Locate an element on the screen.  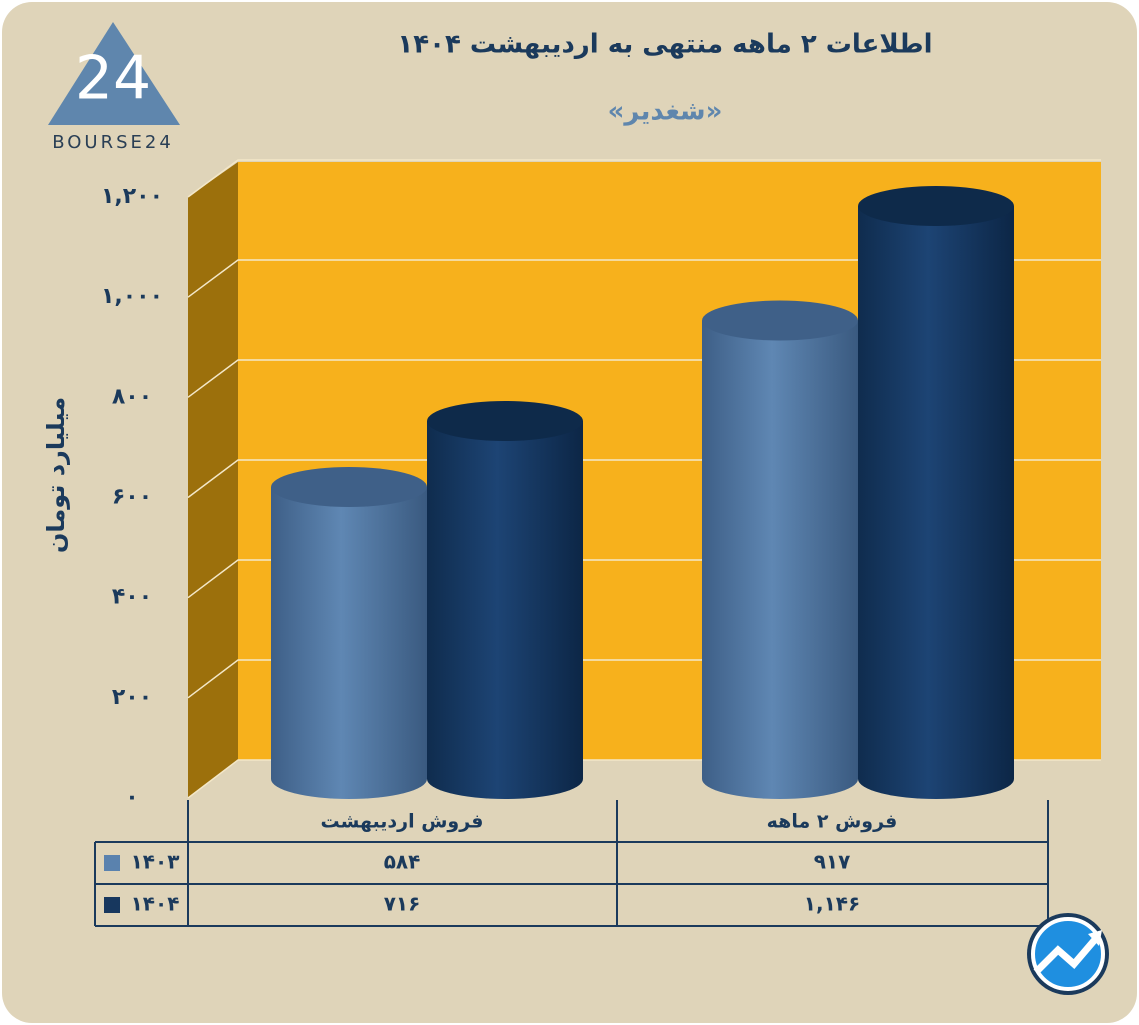
x-tick-label: فروش ۲ ماهه is located at coordinates (832, 822).